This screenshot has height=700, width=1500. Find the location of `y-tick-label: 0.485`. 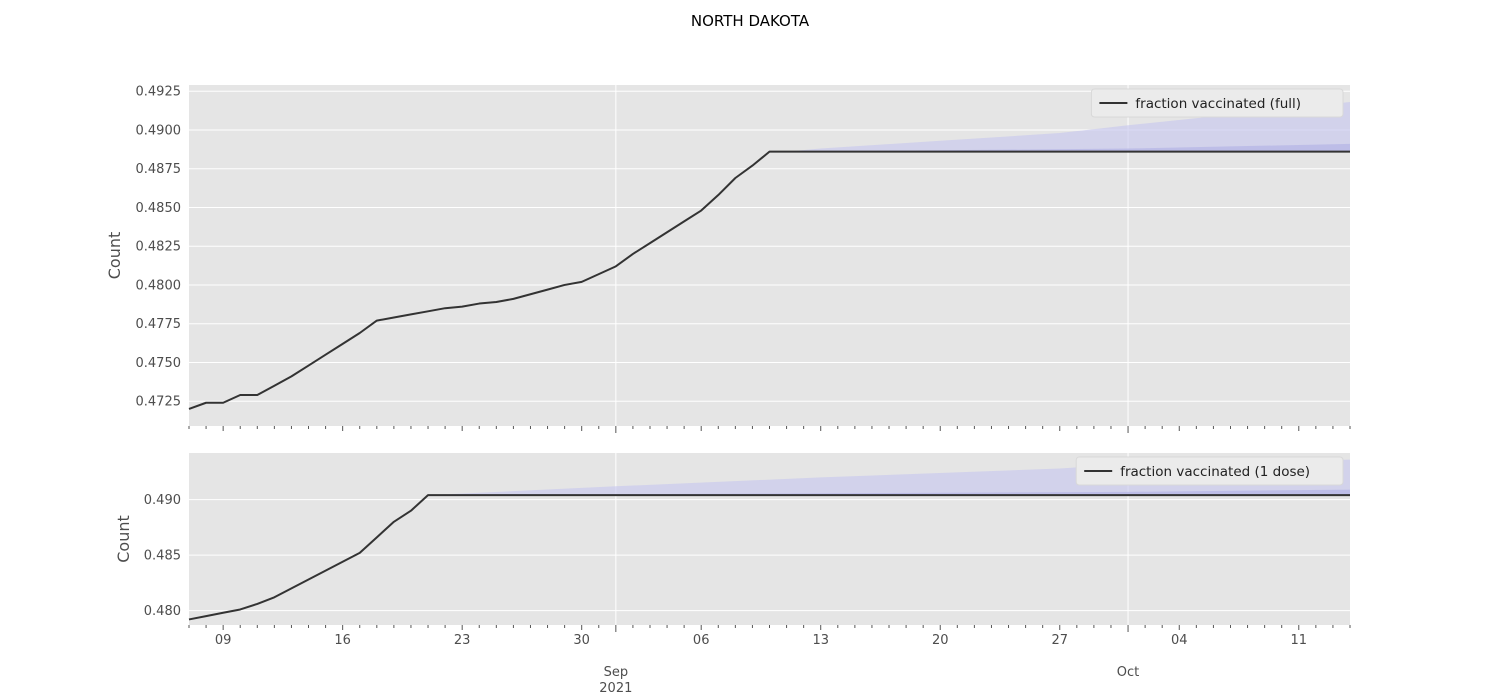

y-tick-label: 0.485 is located at coordinates (162, 556).